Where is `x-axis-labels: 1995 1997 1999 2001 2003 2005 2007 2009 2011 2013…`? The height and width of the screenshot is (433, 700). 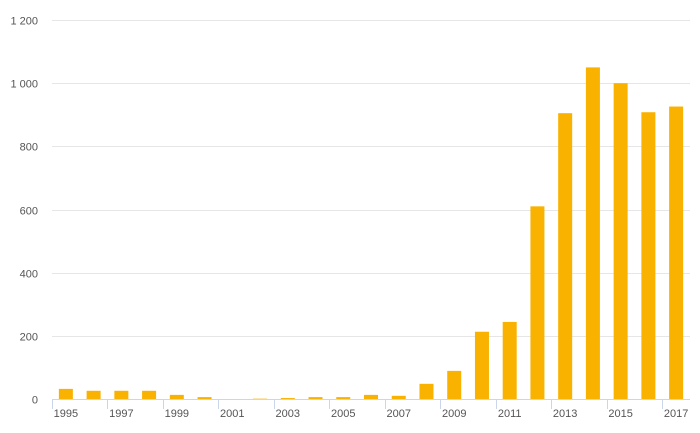 x-axis-labels: 1995 1997 1999 2001 2003 2005 2007 2009 2011 2013… is located at coordinates (371, 414).